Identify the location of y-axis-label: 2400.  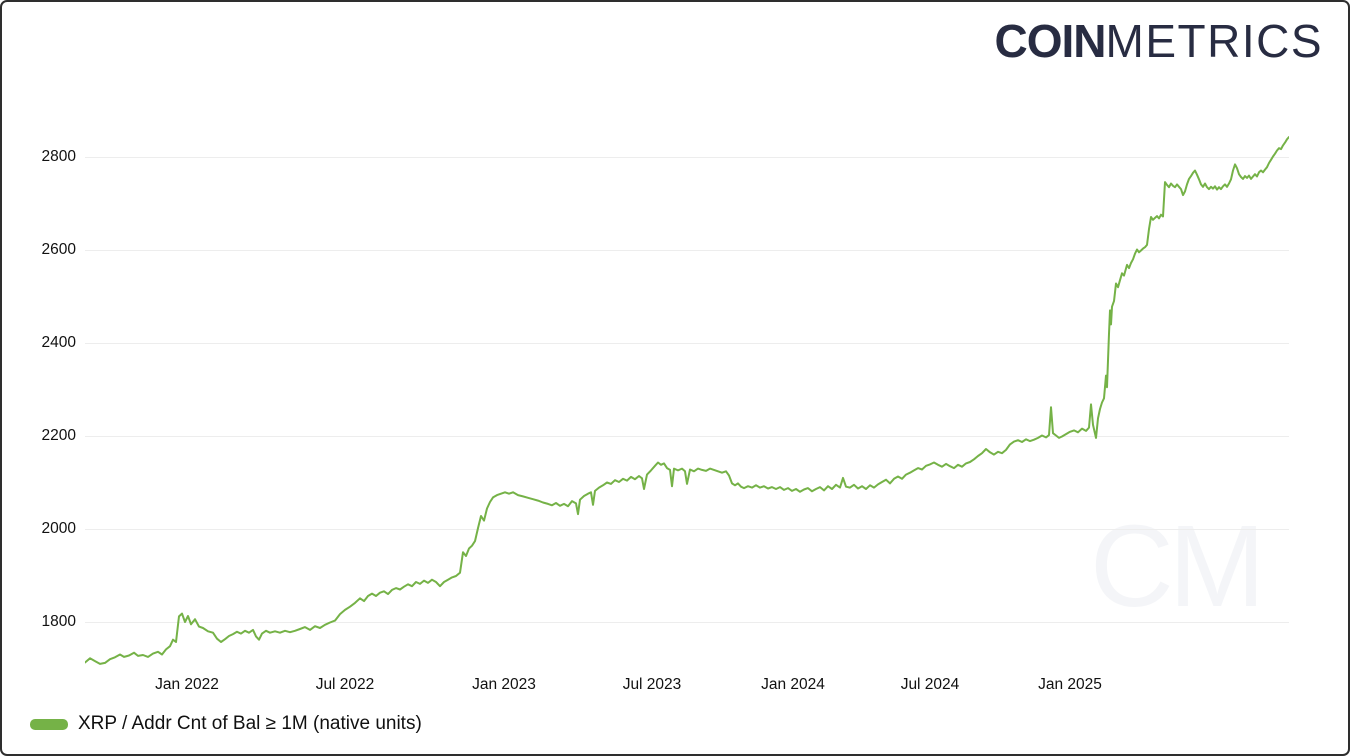
(58, 342).